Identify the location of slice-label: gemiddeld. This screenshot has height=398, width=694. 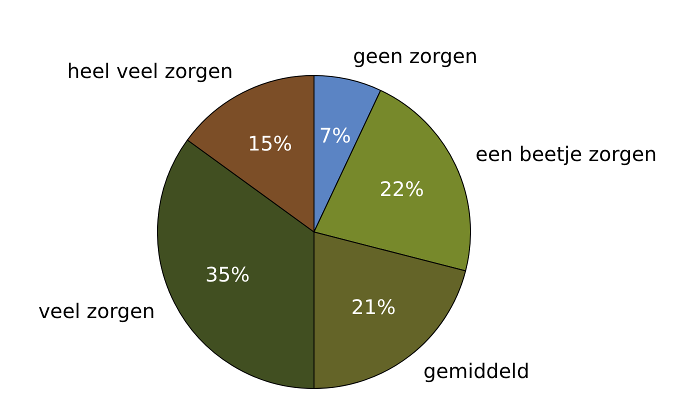
(476, 371).